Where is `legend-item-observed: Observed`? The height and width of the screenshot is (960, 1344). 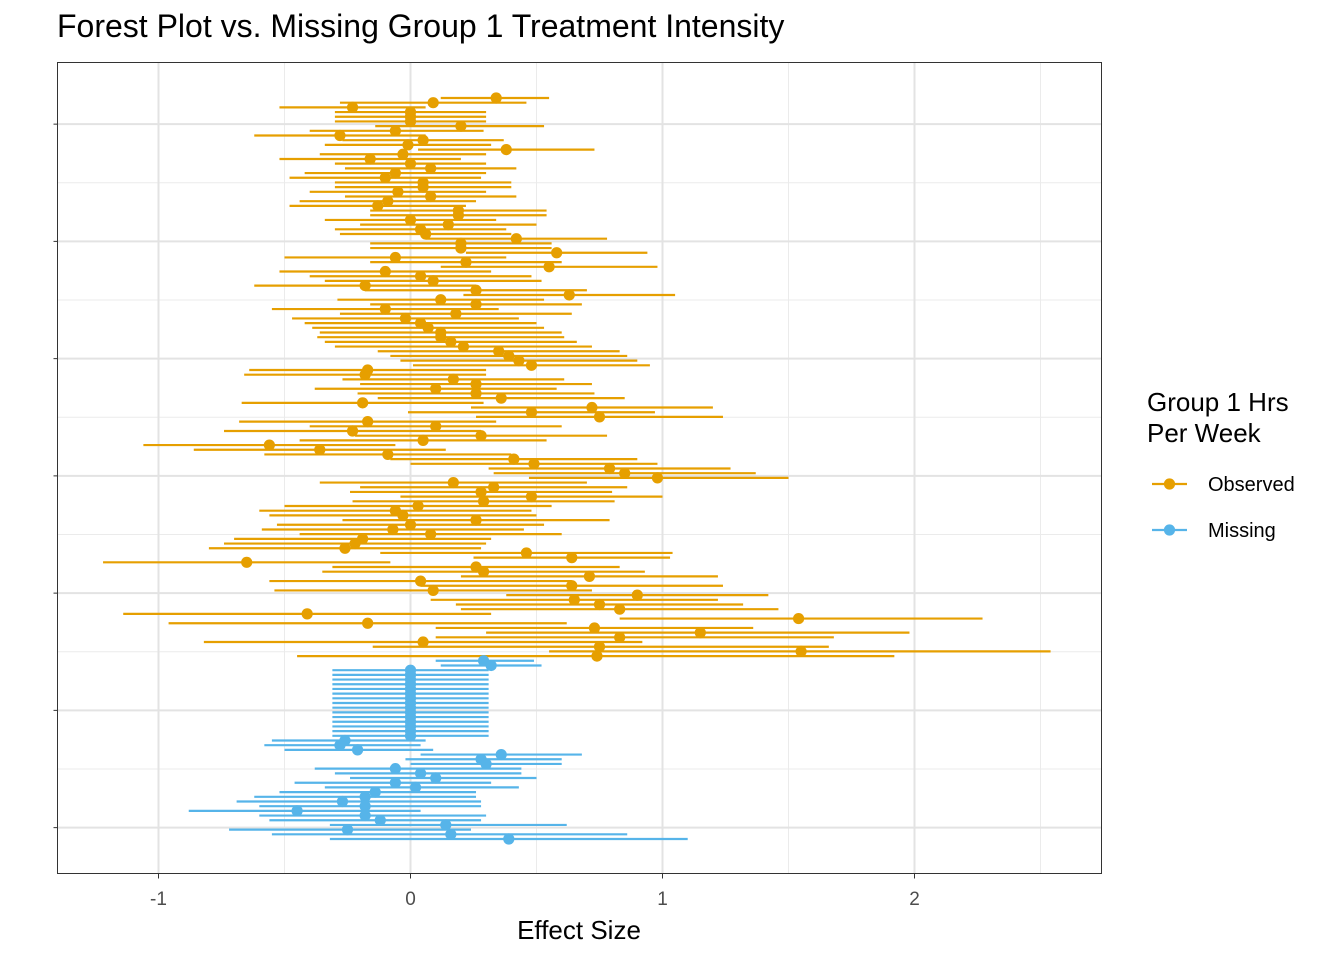 legend-item-observed: Observed is located at coordinates (1223, 485).